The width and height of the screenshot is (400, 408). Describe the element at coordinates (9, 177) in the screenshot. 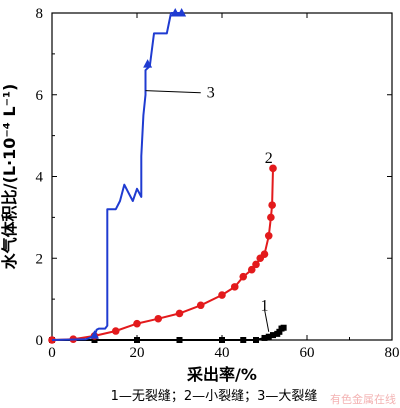

I see `y-axis-label: 水气体积比/(L·10⁻⁴ L⁻¹)` at that location.